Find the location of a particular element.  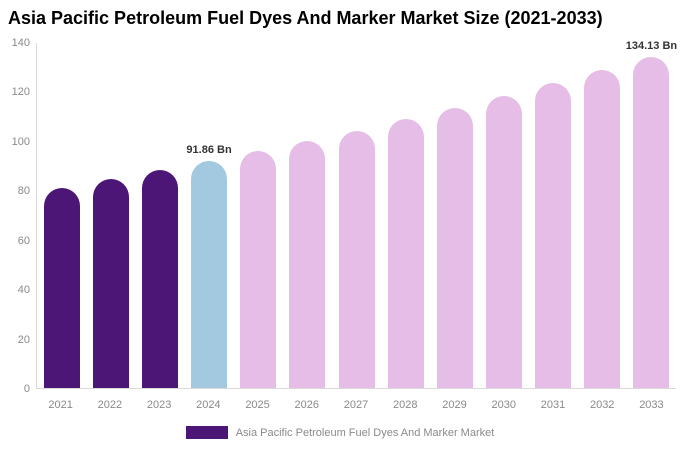

x-axis-label-2028: 2028 is located at coordinates (405, 405).